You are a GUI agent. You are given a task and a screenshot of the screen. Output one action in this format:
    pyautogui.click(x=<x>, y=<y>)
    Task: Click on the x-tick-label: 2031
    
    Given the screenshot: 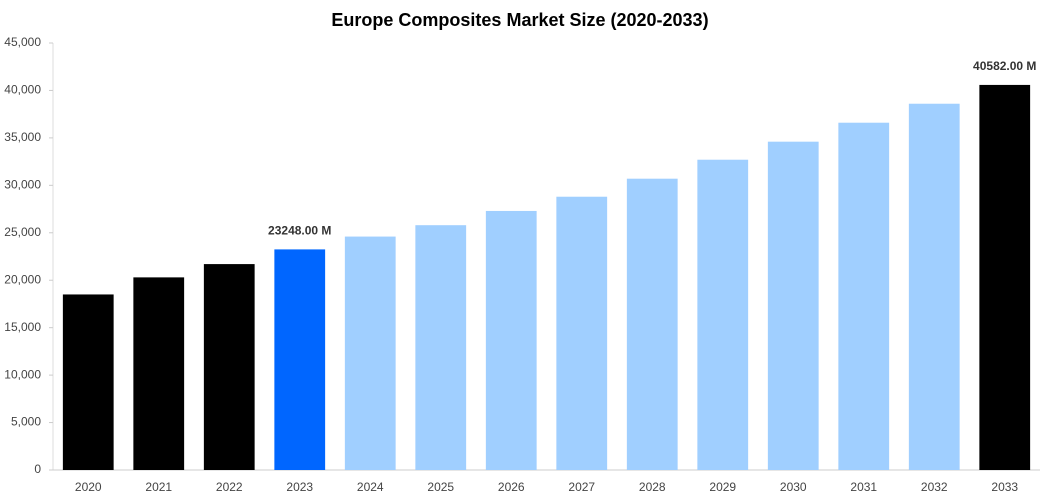 What is the action you would take?
    pyautogui.click(x=863, y=487)
    